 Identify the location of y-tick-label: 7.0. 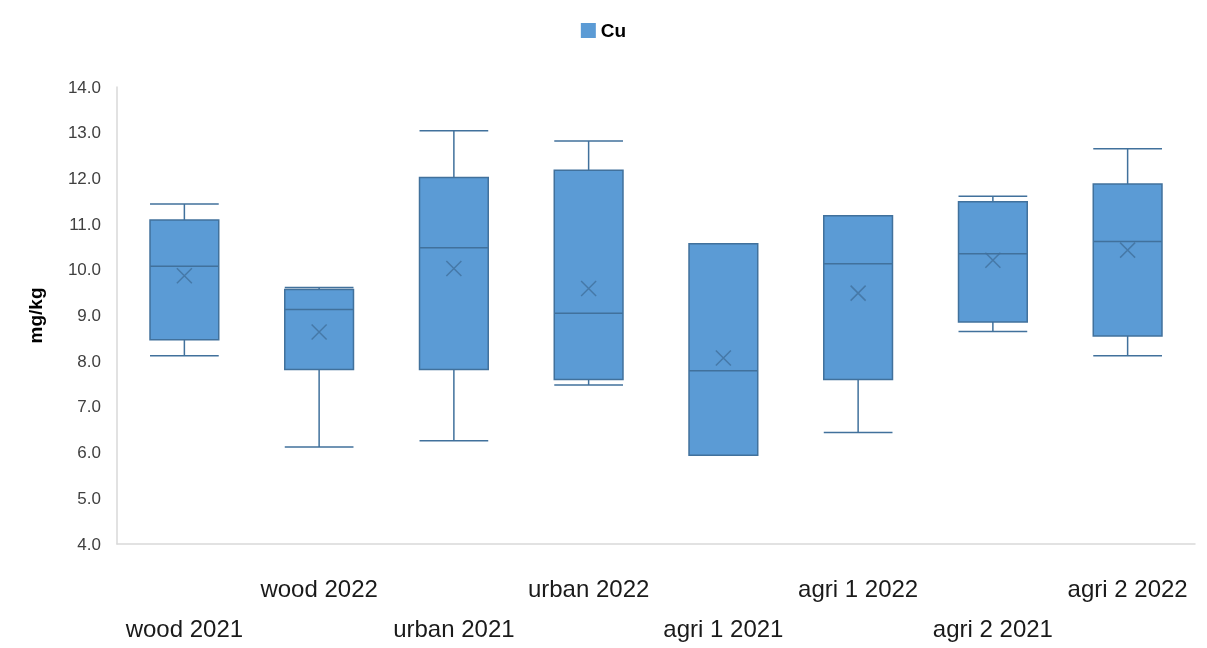
(89, 407).